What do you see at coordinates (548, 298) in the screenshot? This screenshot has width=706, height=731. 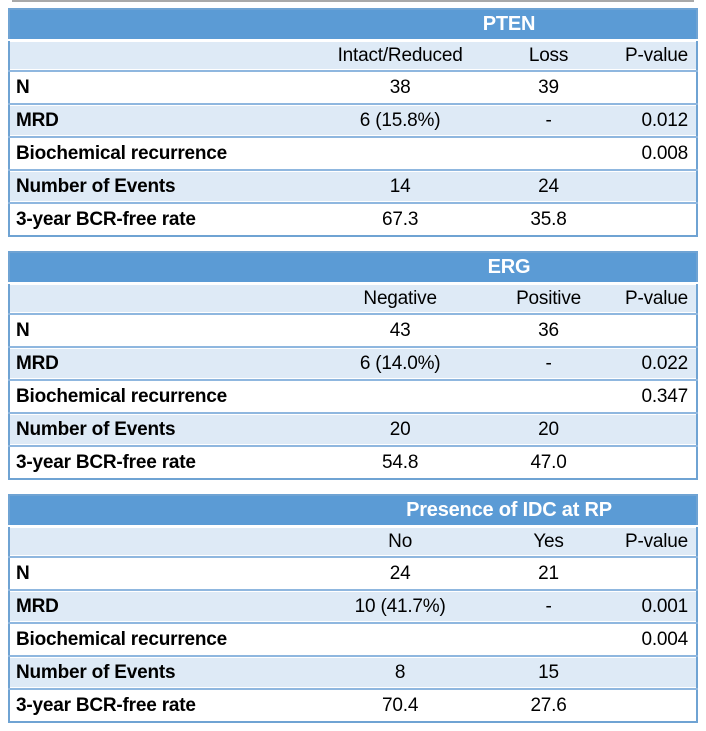 I see `column-header-group2: Positive` at bounding box center [548, 298].